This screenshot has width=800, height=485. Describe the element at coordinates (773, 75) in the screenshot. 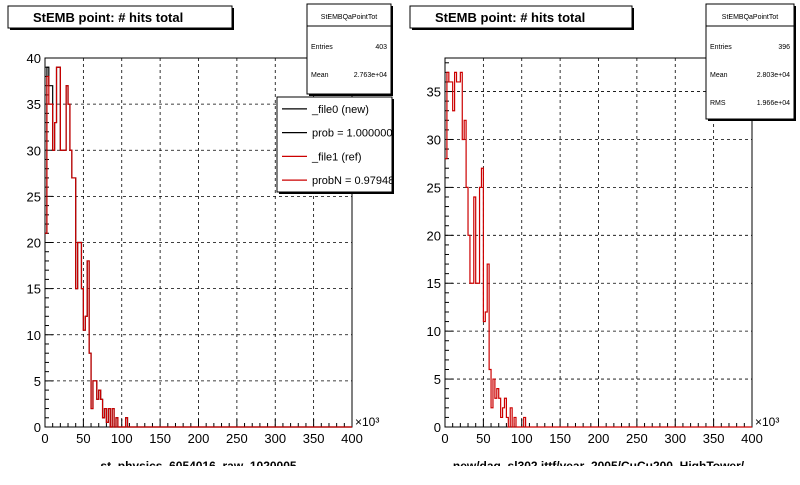

I see `stats-value: 2.803e+04` at that location.